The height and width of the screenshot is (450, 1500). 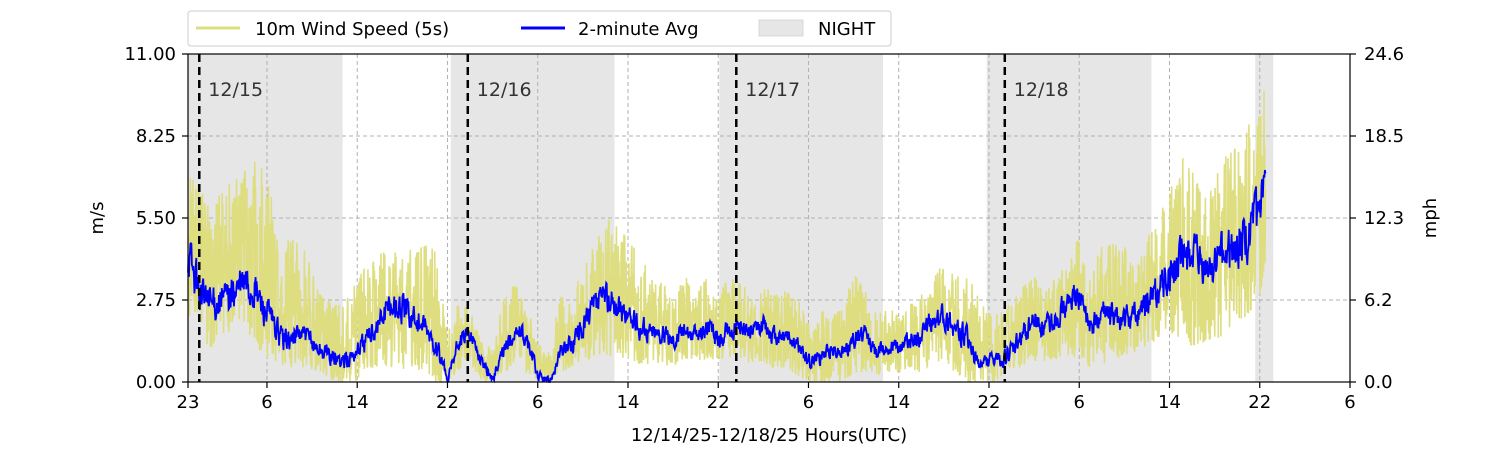 I want to click on y-left-tick-label: 5.50, so click(x=156, y=218).